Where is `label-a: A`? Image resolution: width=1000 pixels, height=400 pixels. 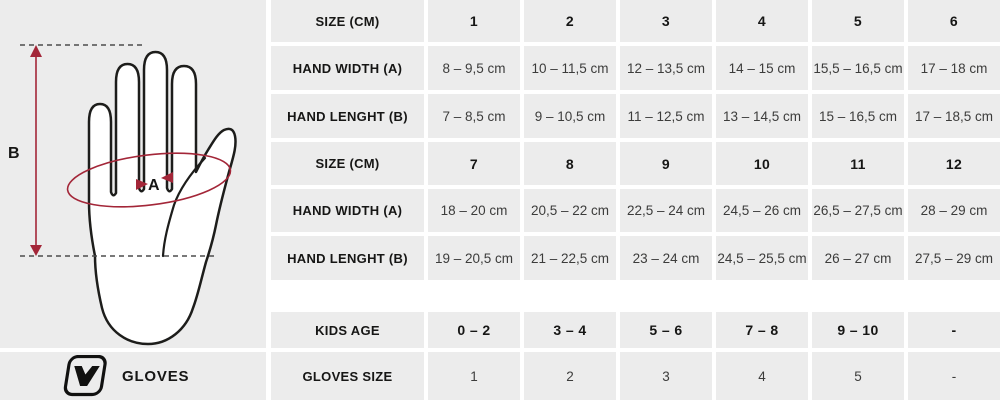 label-a: A is located at coordinates (154, 185).